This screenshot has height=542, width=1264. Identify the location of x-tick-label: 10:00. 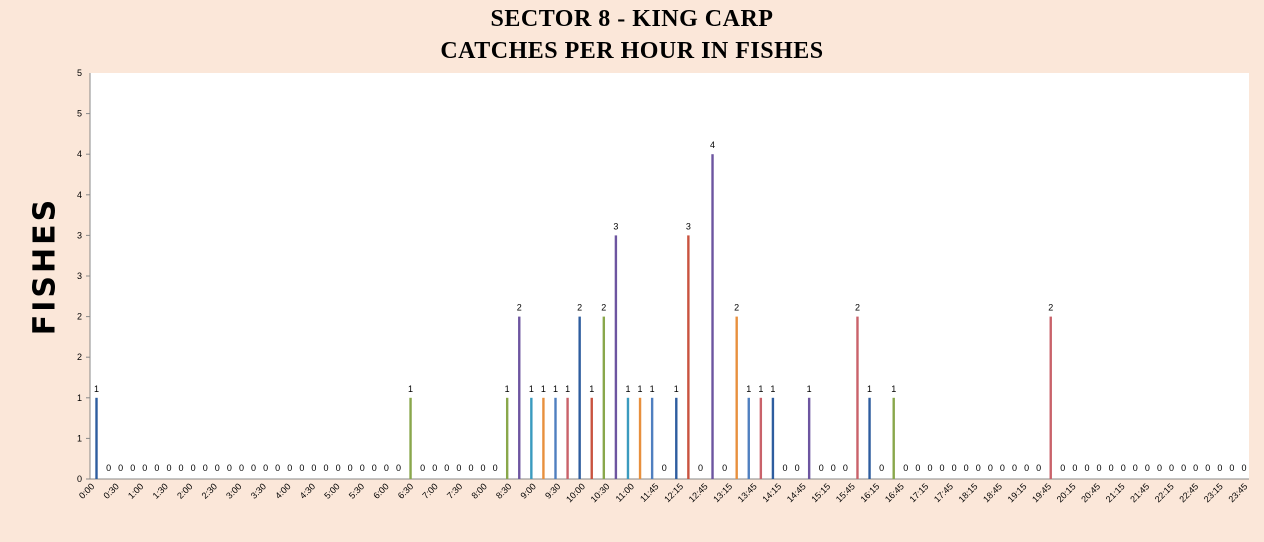
(575, 492).